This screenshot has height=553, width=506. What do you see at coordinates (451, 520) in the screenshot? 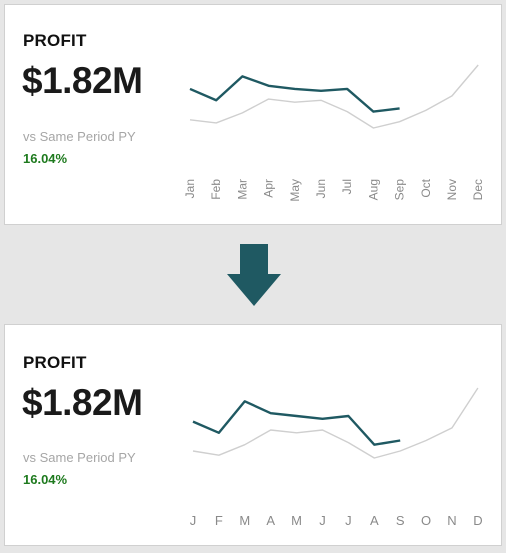
I see `x-tick-label: N` at bounding box center [451, 520].